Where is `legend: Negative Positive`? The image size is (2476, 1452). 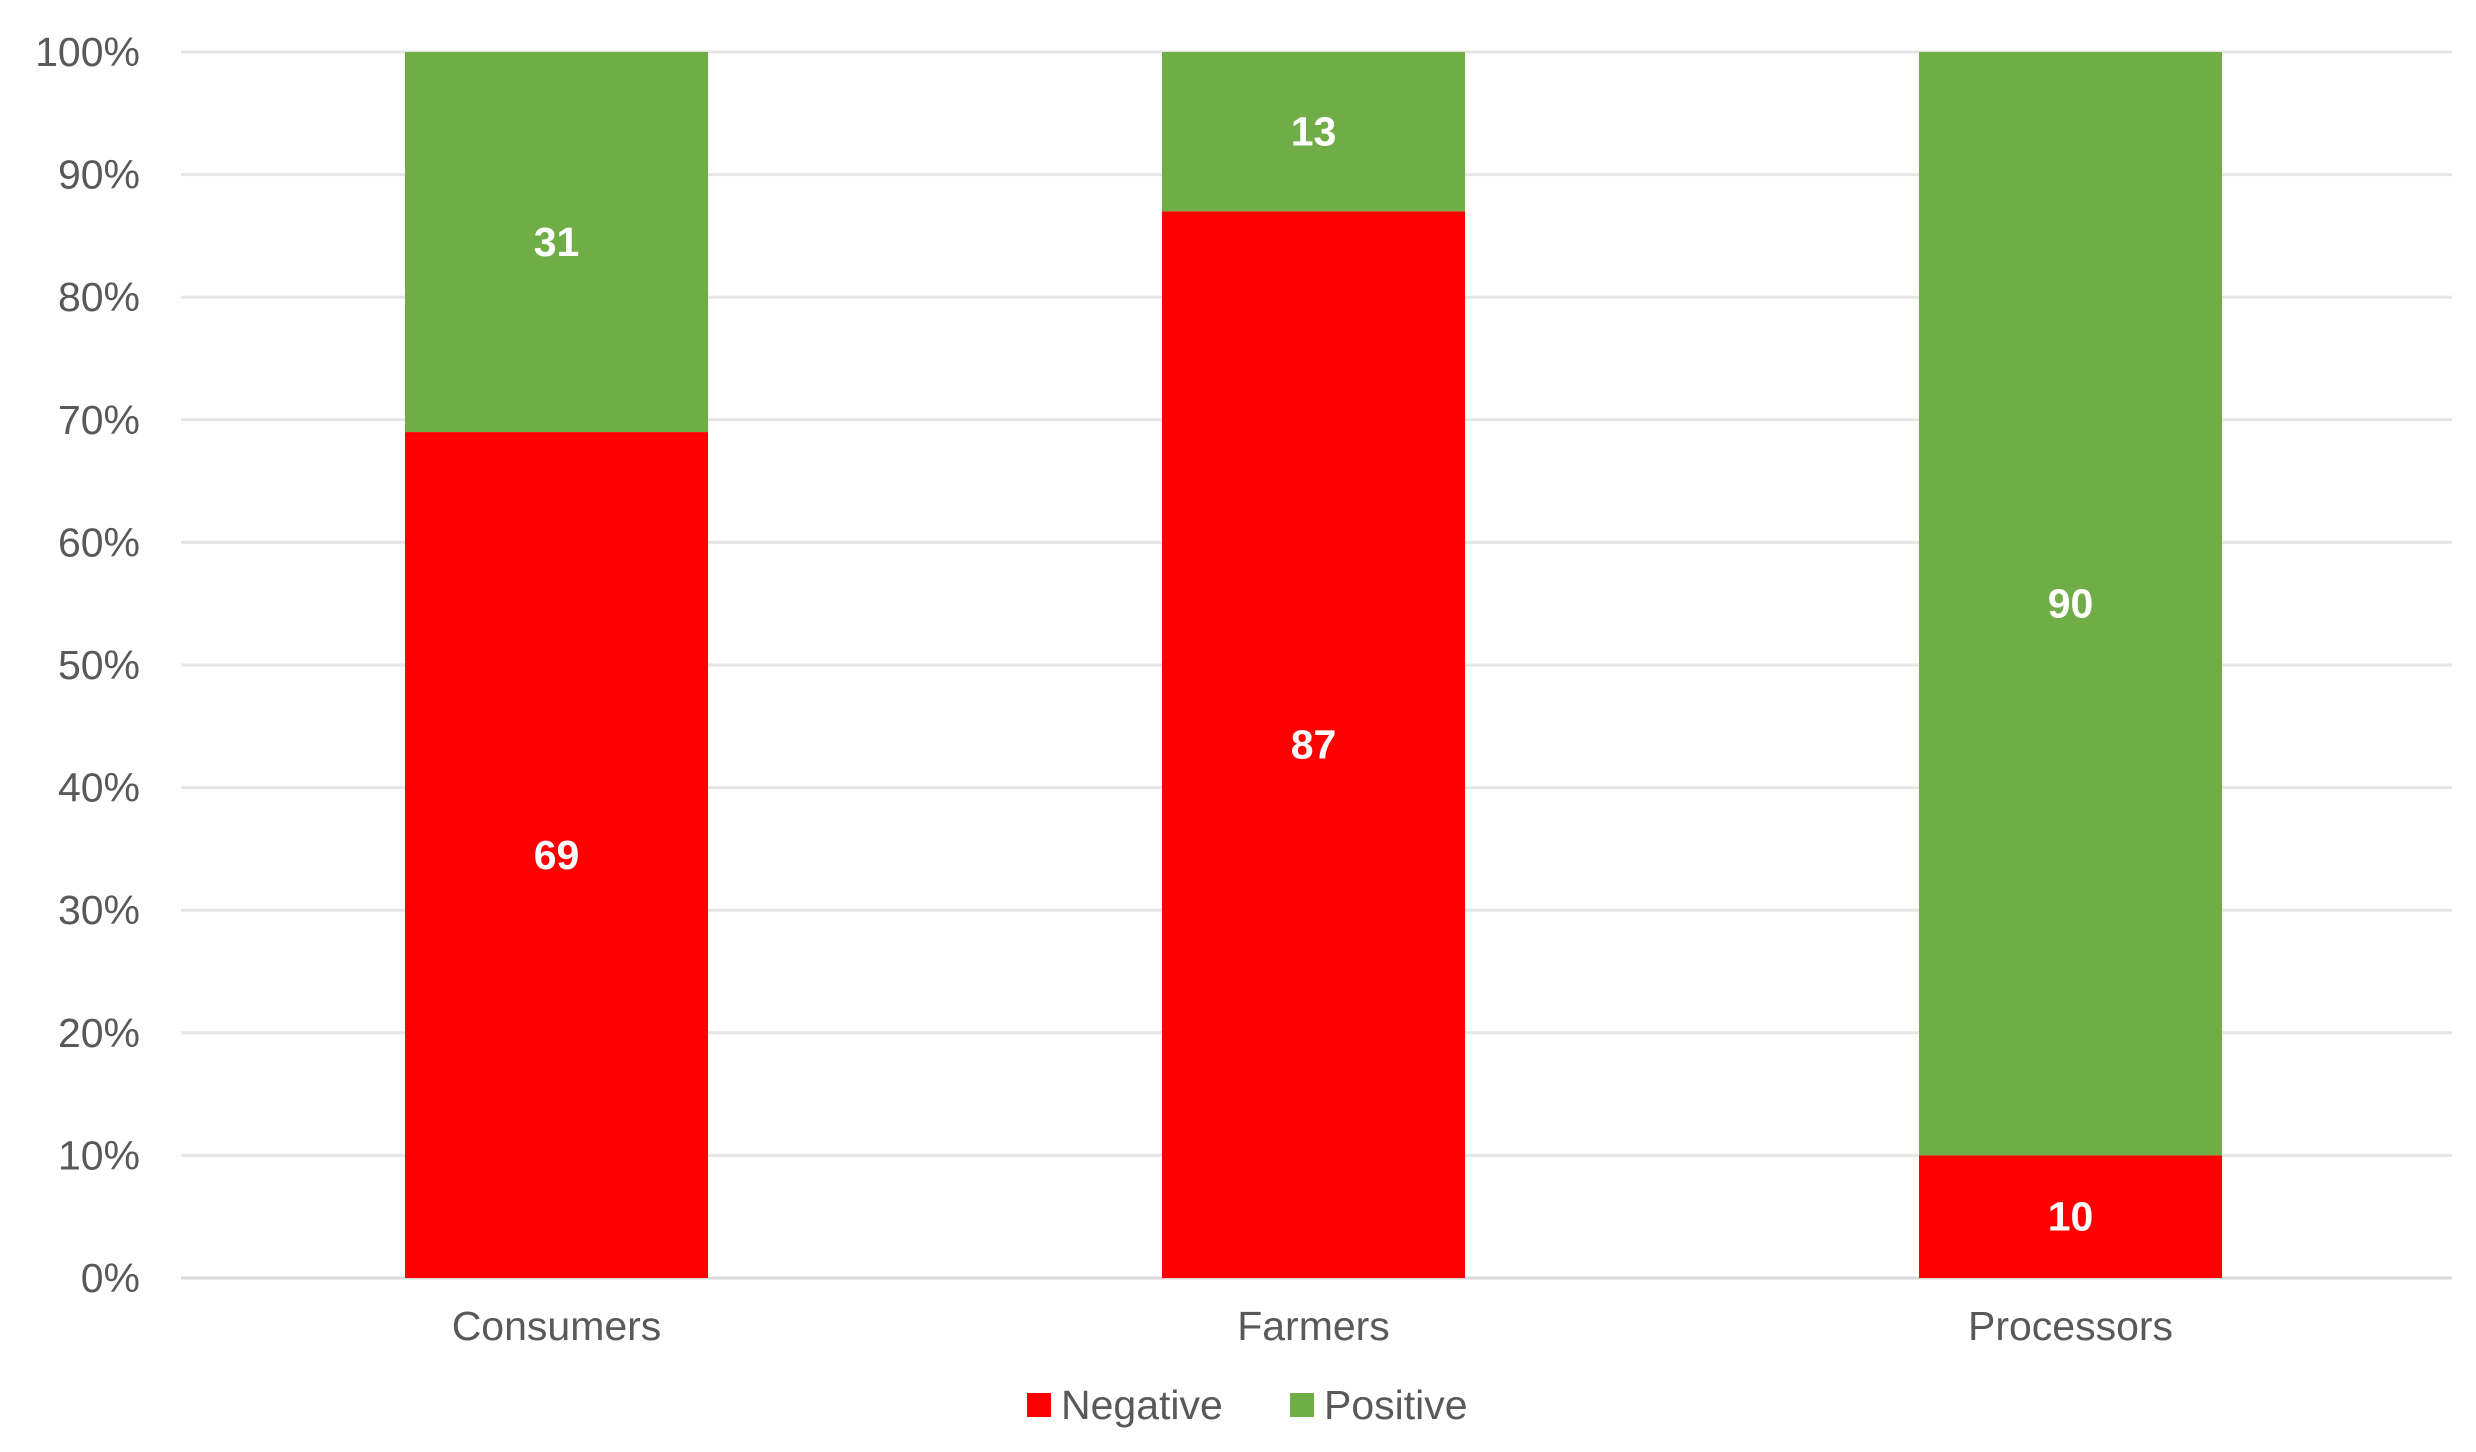 legend: Negative Positive is located at coordinates (1247, 1405).